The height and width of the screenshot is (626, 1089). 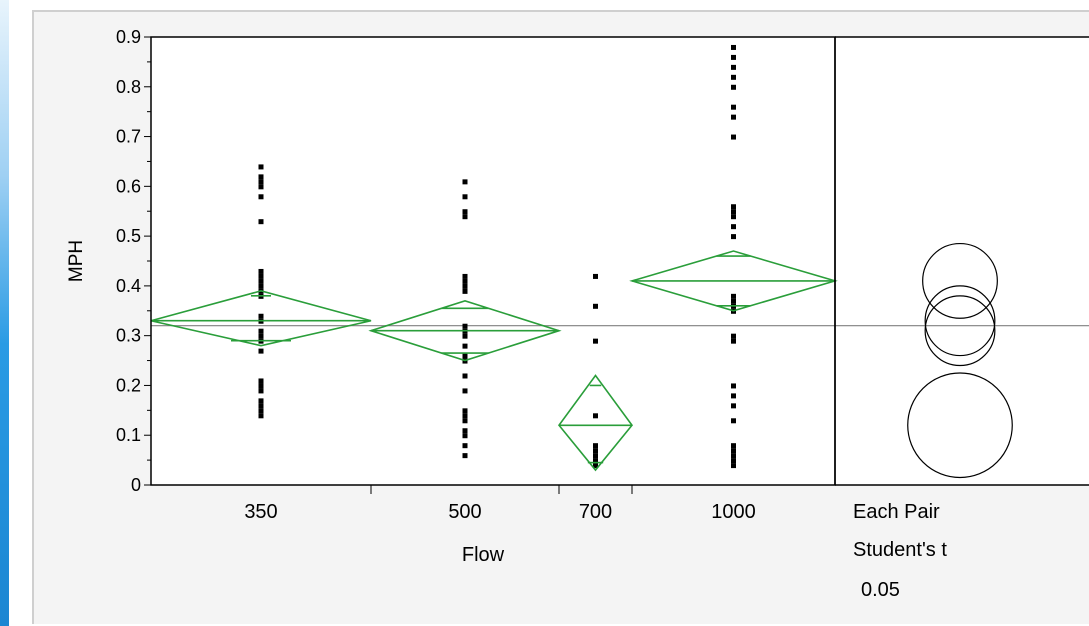 What do you see at coordinates (128, 87) in the screenshot?
I see `y-tick-label: 0.8` at bounding box center [128, 87].